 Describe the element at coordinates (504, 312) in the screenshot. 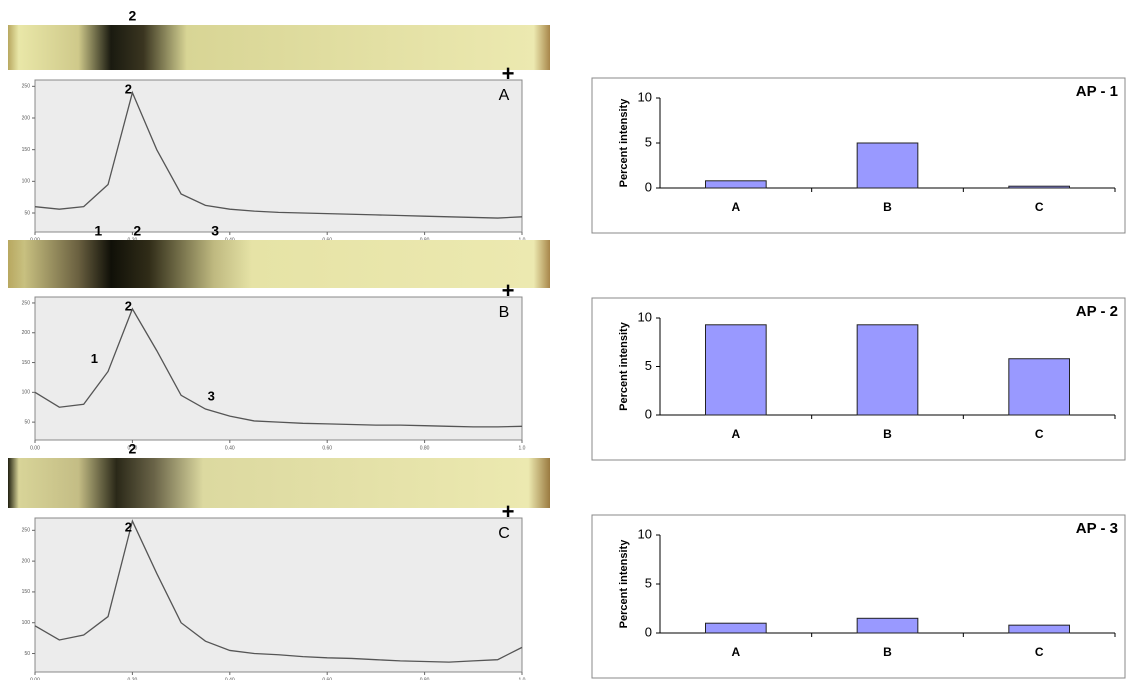

I see `panel-label: B` at that location.